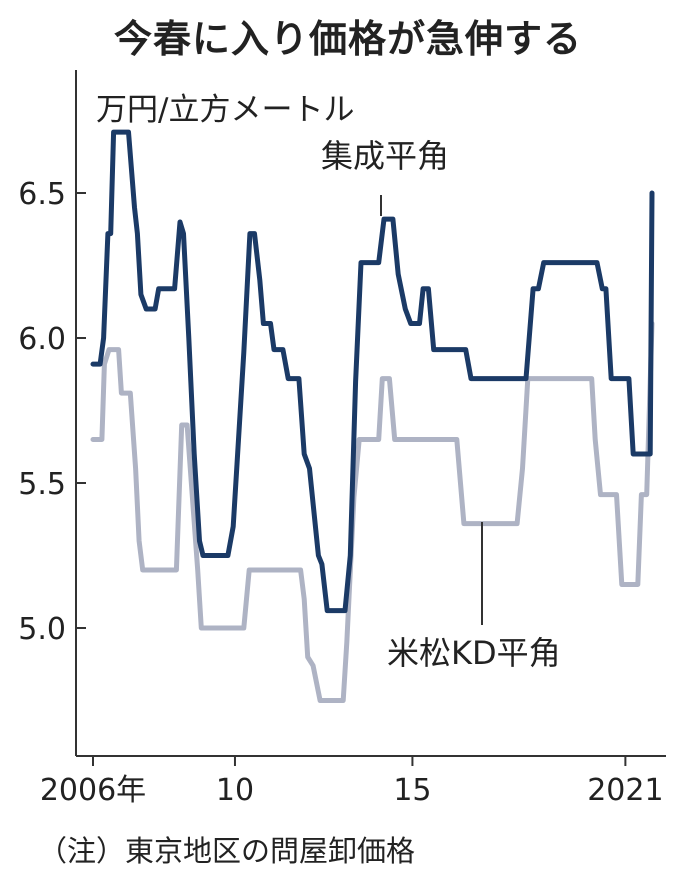  Describe the element at coordinates (93, 790) in the screenshot. I see `x-tick-label: 2006年` at that location.